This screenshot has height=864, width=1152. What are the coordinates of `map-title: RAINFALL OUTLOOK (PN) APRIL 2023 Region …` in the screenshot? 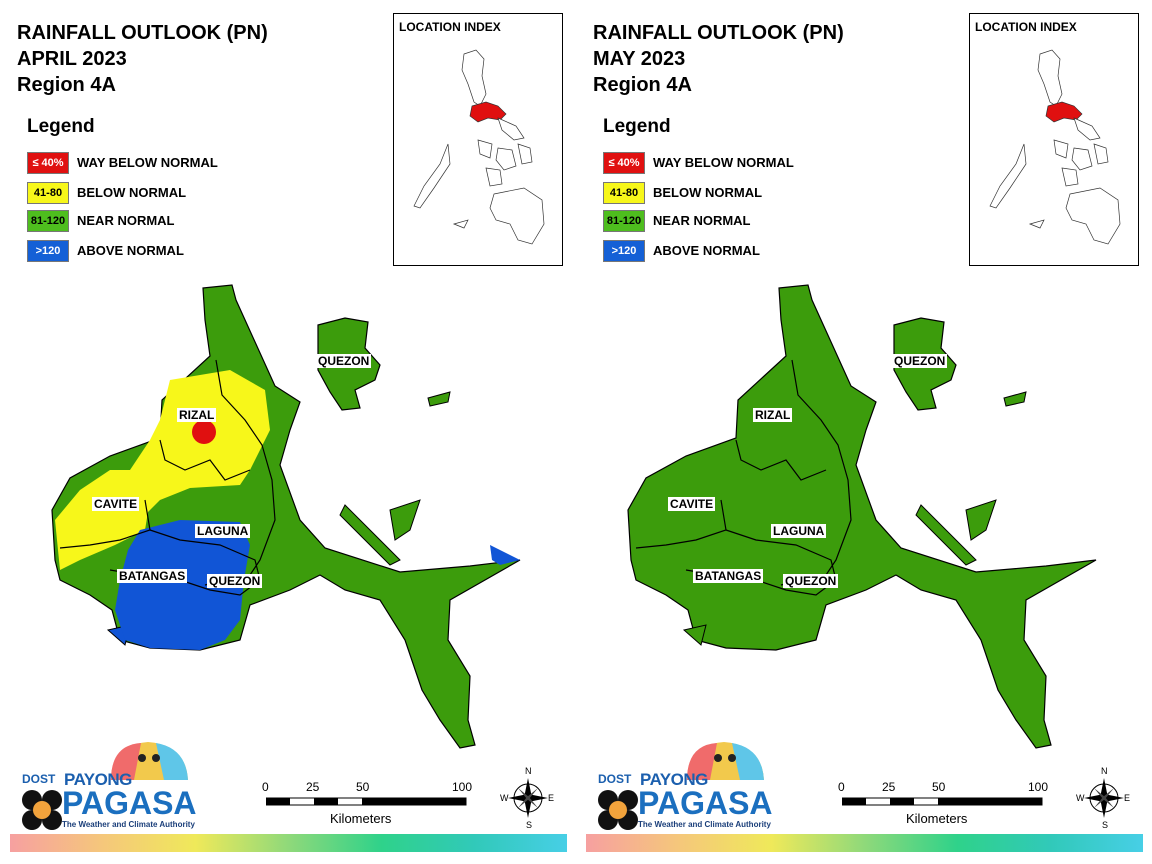 It's located at (142, 59).